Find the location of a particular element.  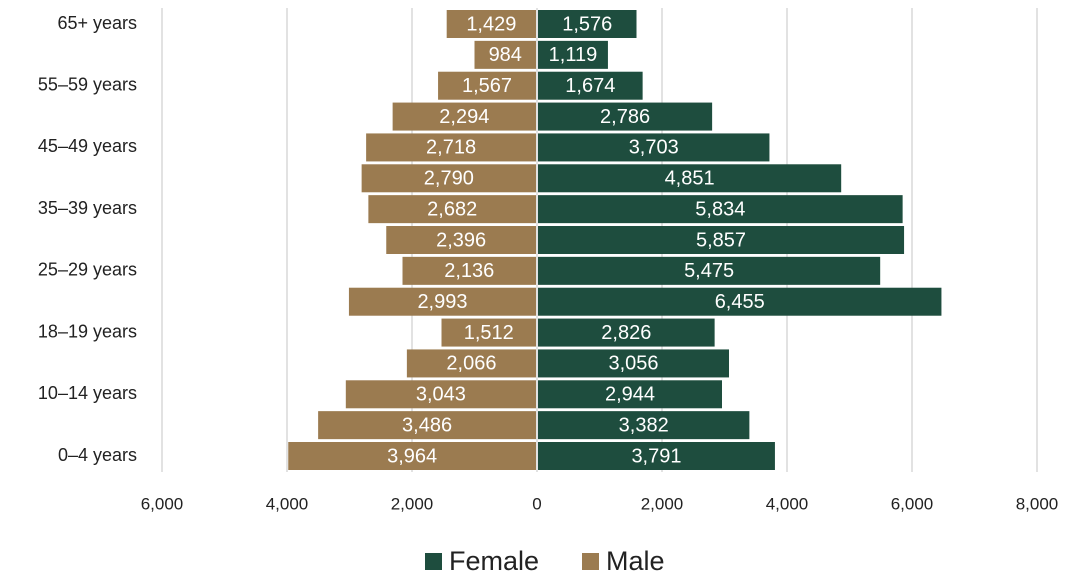

value-label: 6,455 is located at coordinates (740, 302).